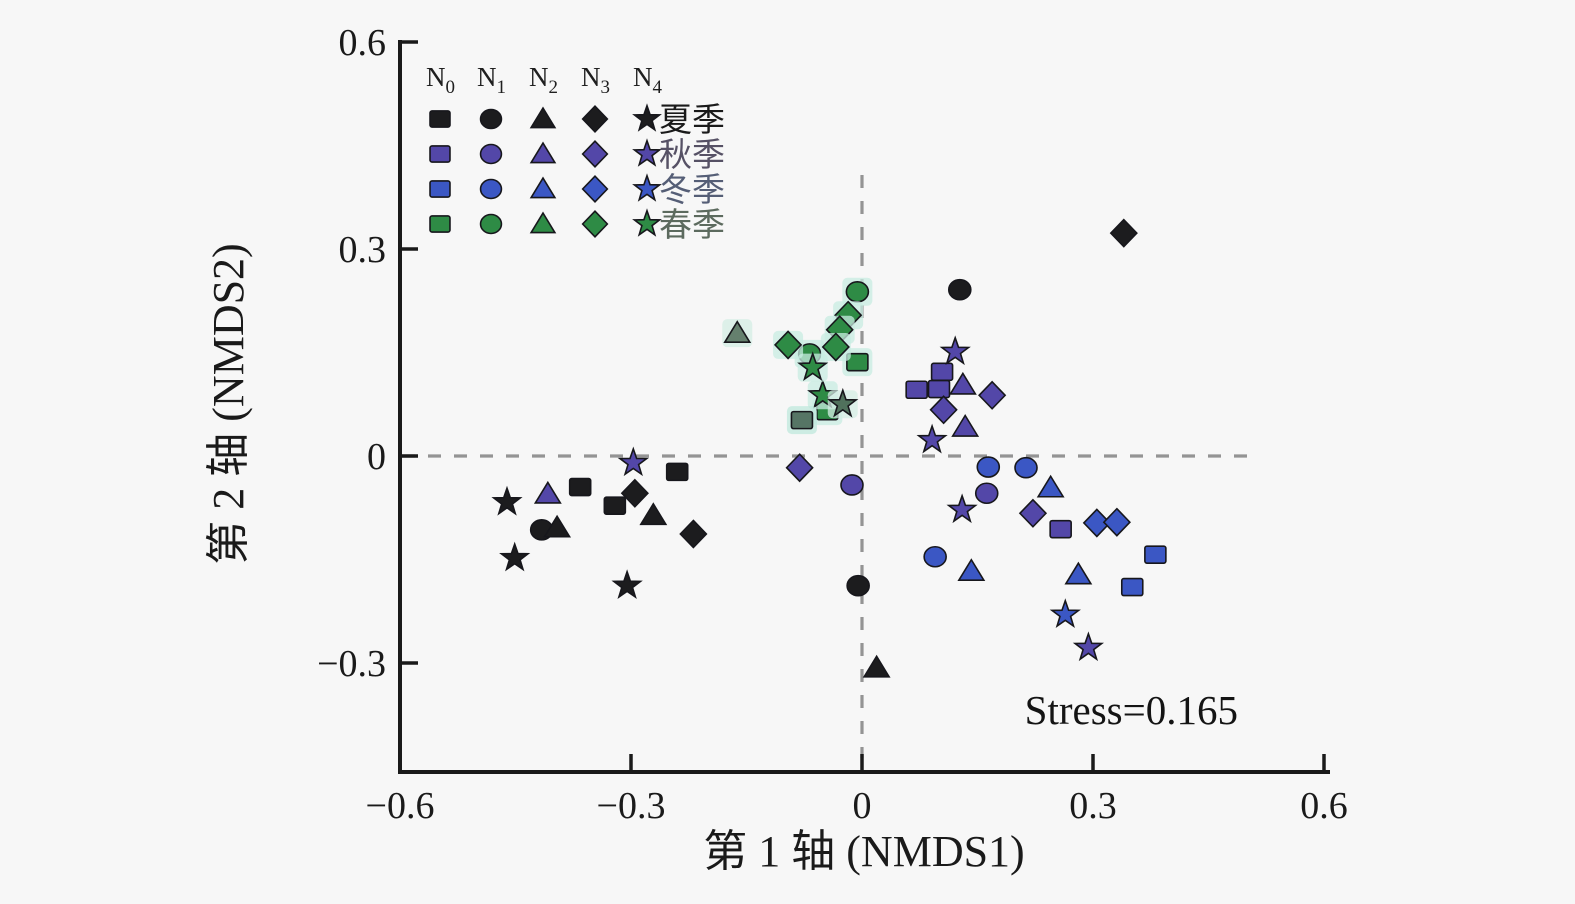 This screenshot has width=1575, height=904. What do you see at coordinates (595, 80) in the screenshot?
I see `legend-col-header: N3` at bounding box center [595, 80].